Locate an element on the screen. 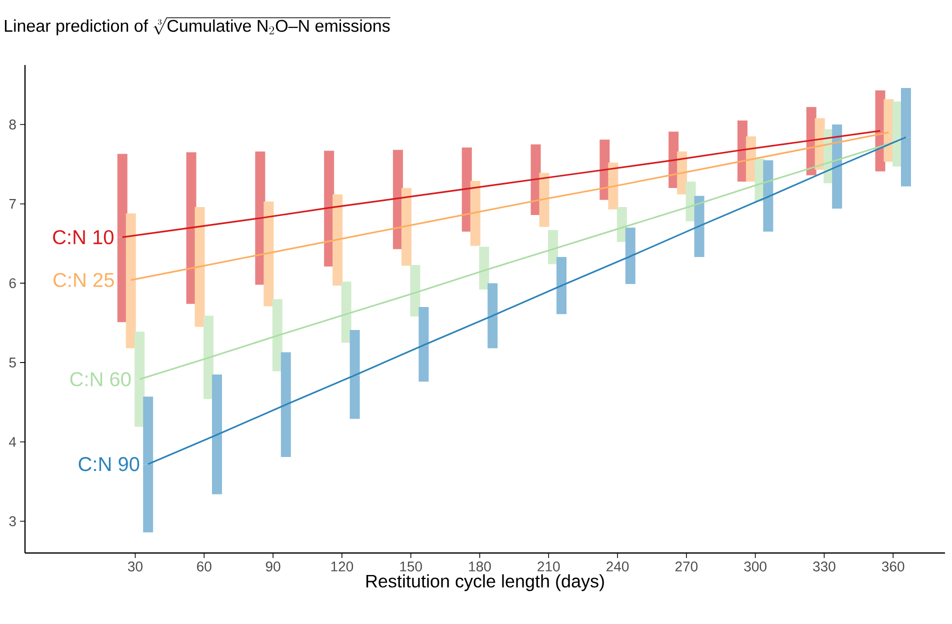 The width and height of the screenshot is (952, 624). x-tick-label: 330 is located at coordinates (824, 567).